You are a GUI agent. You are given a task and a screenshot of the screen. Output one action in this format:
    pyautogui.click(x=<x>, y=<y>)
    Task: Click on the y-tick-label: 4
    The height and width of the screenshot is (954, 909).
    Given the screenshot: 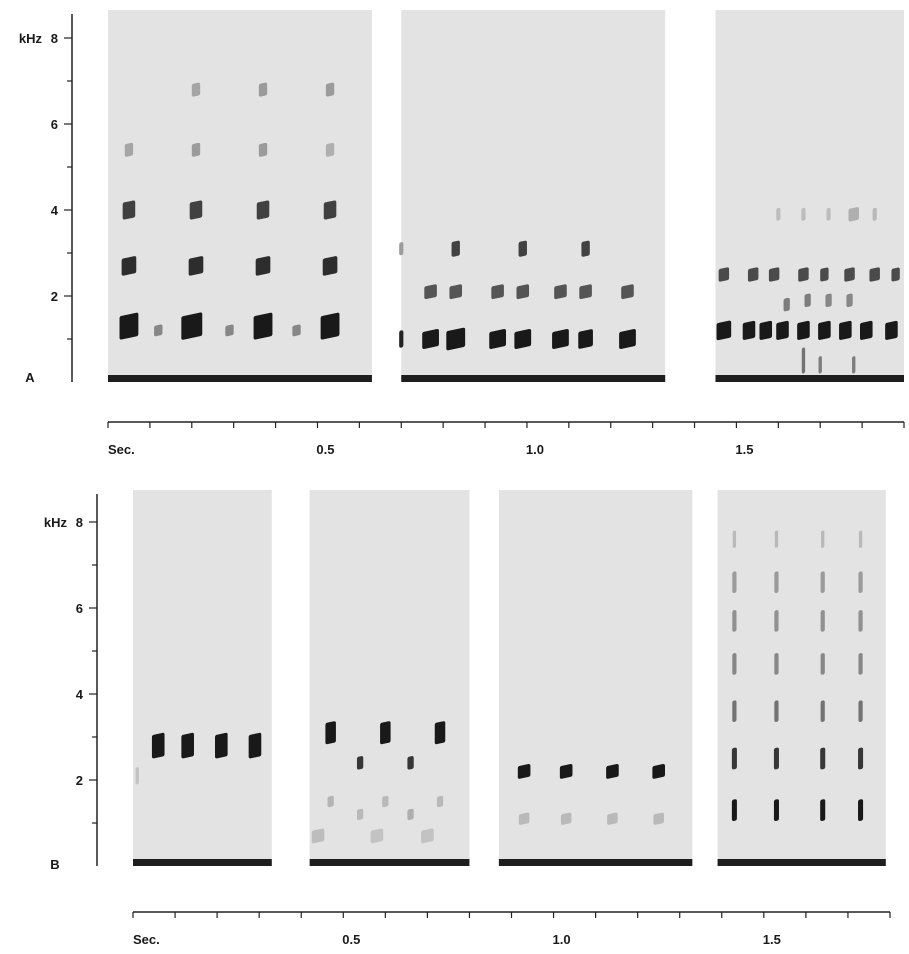 What is the action you would take?
    pyautogui.click(x=55, y=210)
    